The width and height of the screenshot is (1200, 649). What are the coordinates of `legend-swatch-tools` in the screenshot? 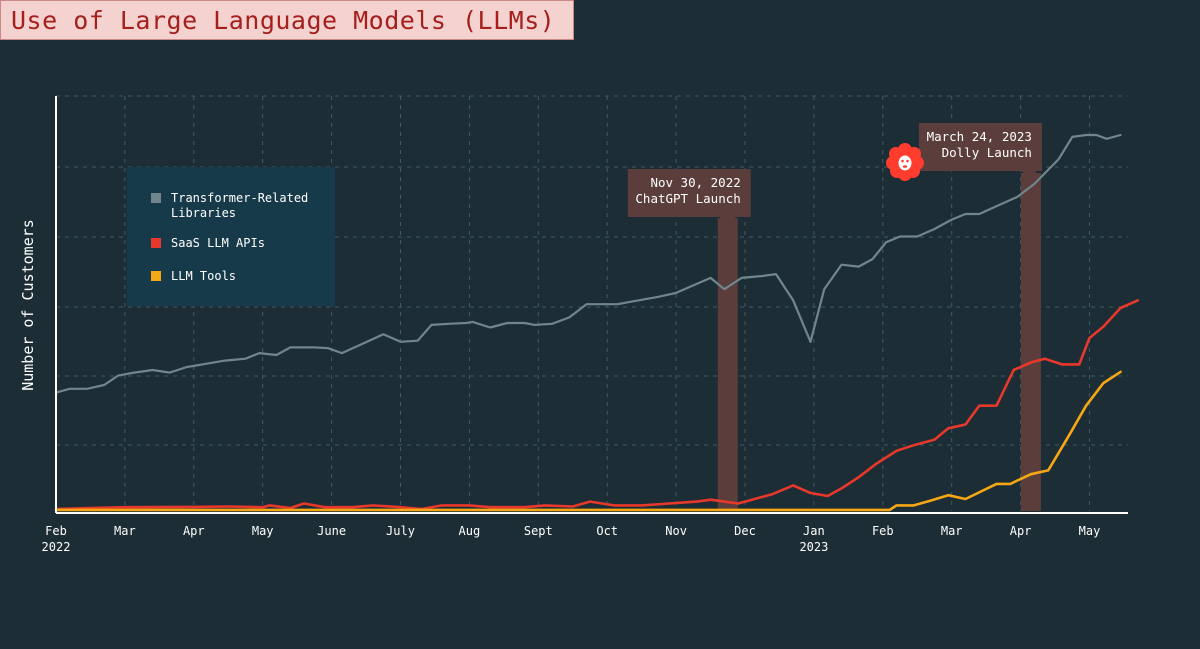 It's located at (156, 276).